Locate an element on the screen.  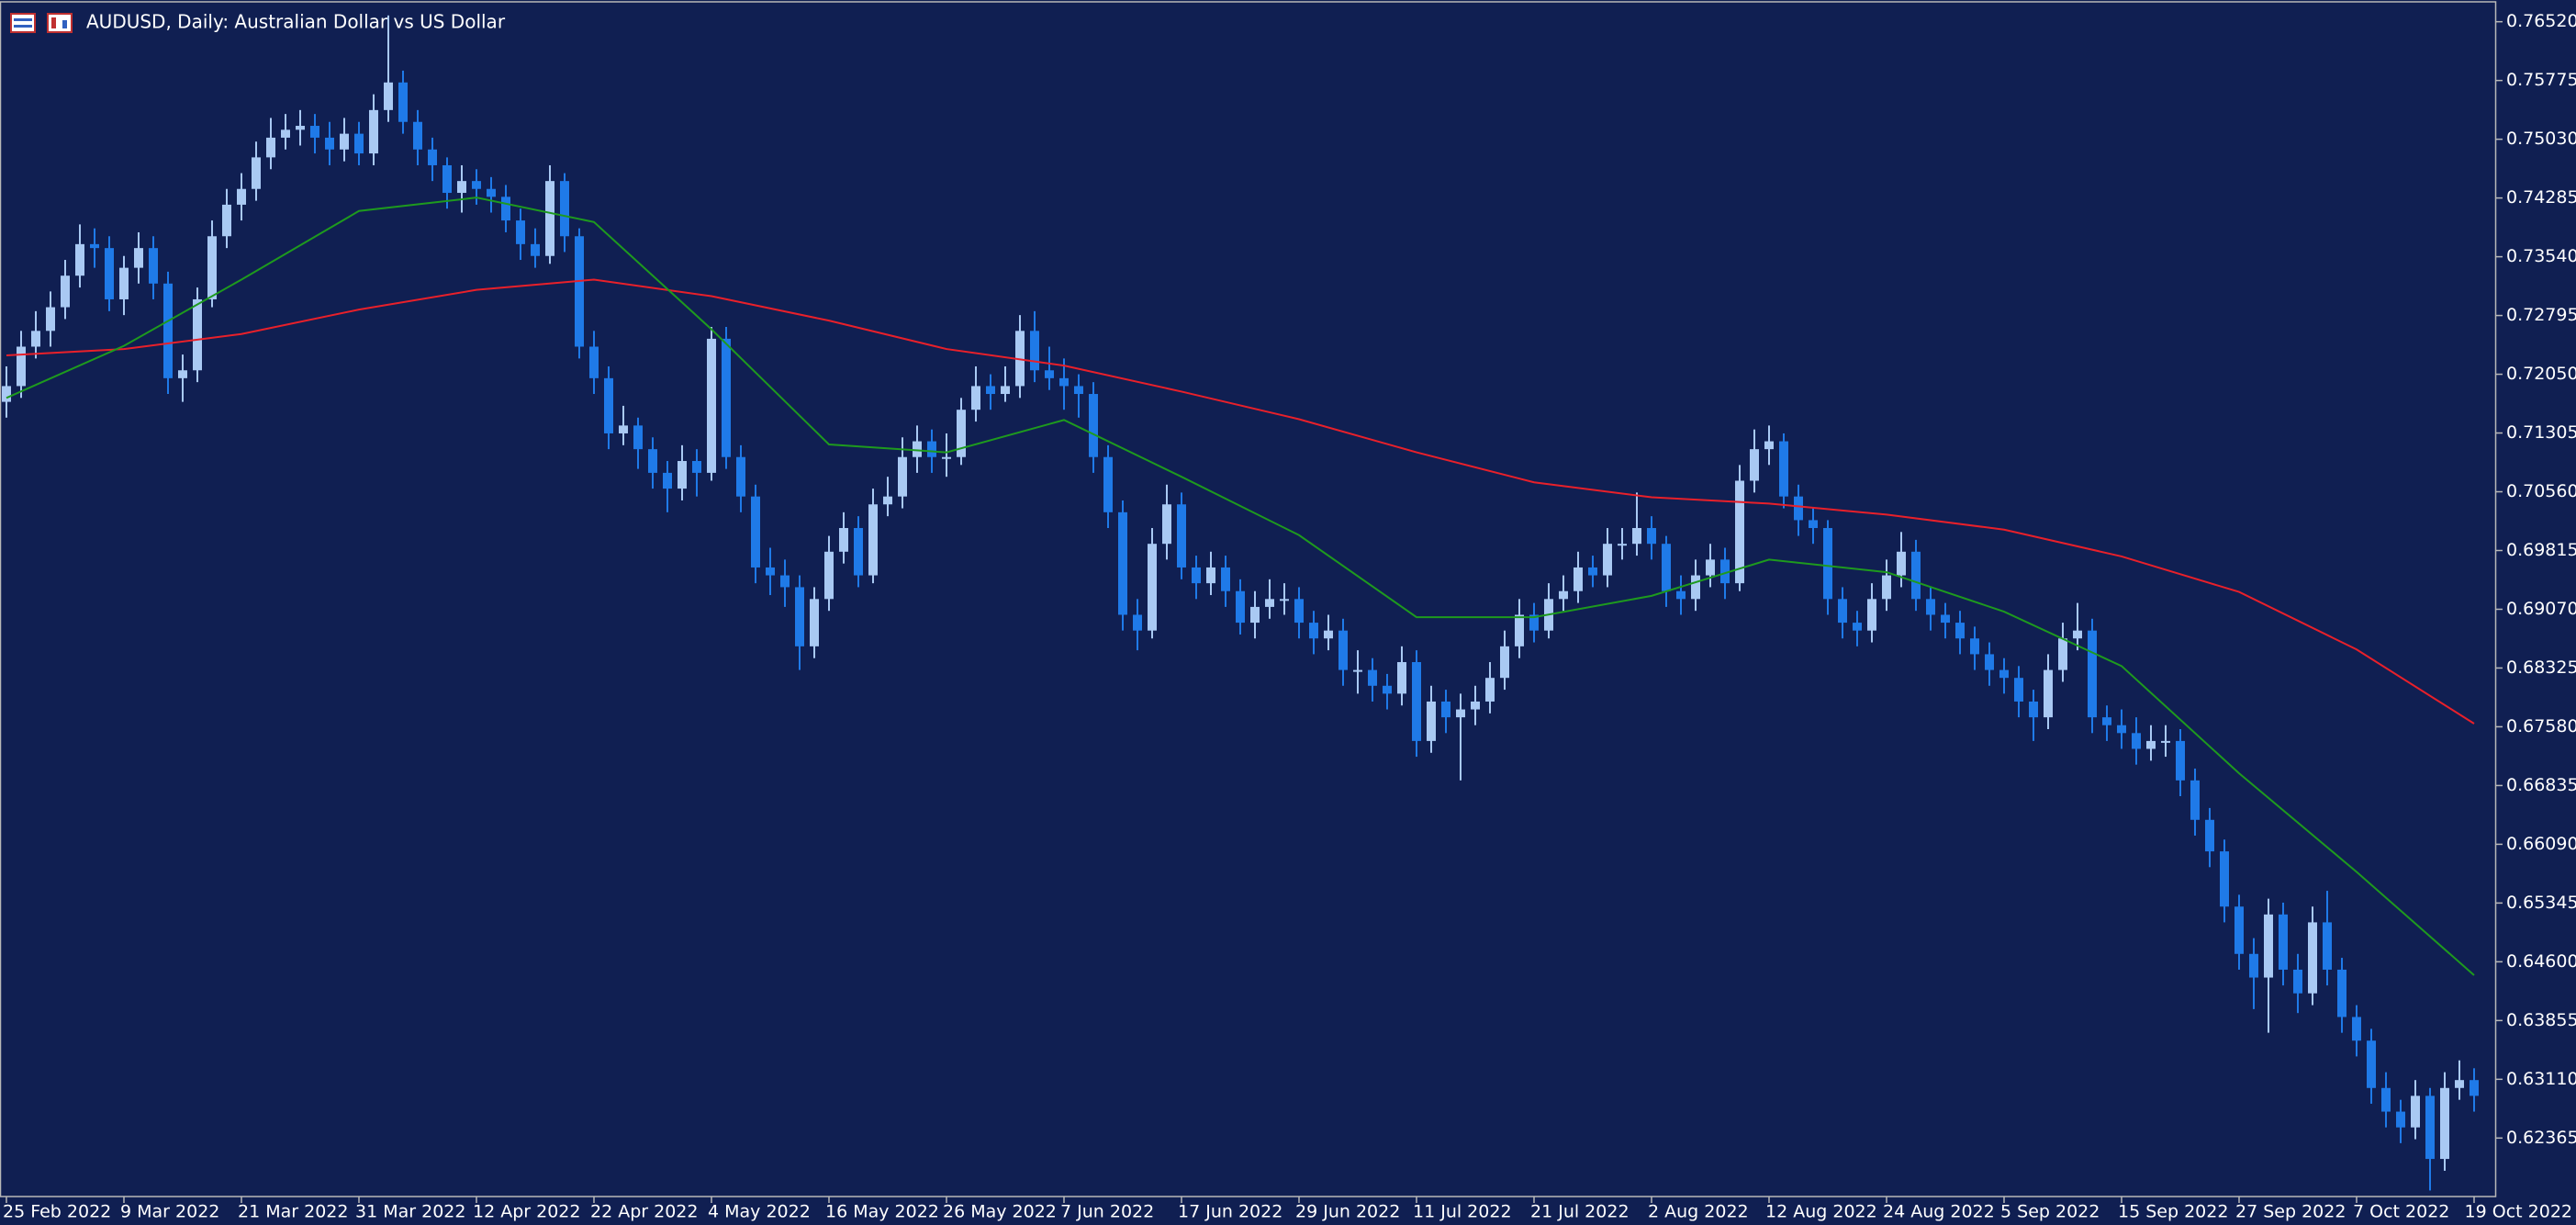
y-tick-label: 0.70560 is located at coordinates (2541, 491).